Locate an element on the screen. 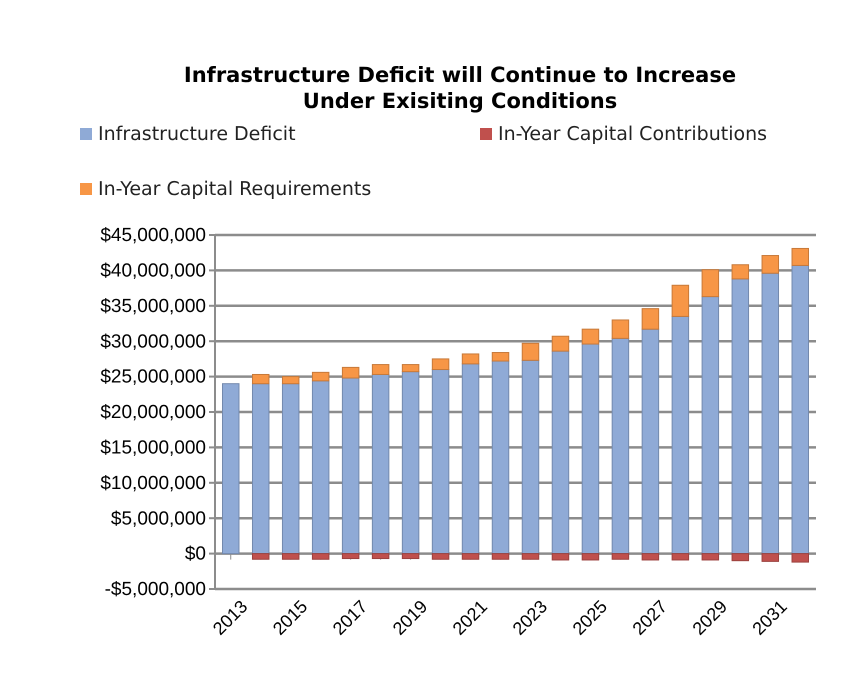  y-tick-label: $25,000,000 is located at coordinates (153, 377).